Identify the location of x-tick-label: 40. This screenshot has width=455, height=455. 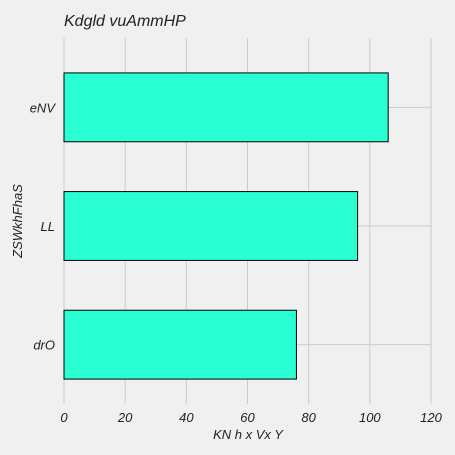
(186, 417).